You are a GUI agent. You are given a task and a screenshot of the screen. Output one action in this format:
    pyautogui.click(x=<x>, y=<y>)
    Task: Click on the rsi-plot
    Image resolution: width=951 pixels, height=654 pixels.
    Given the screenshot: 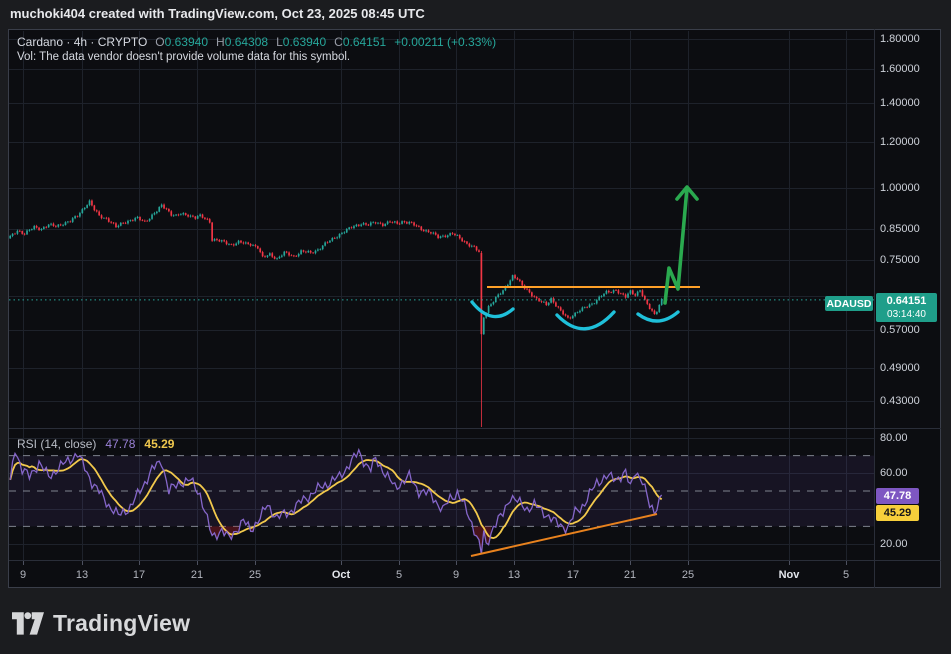 What is the action you would take?
    pyautogui.click(x=336, y=501)
    